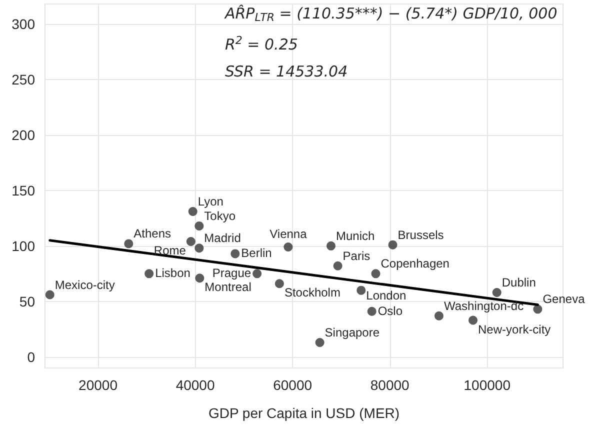 The image size is (591, 425). Describe the element at coordinates (27, 301) in the screenshot. I see `y-tick-label: 50` at that location.